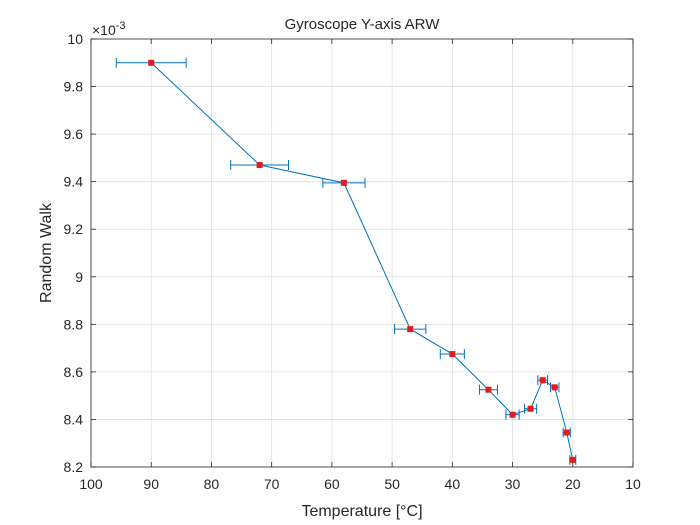 This screenshot has height=525, width=700. I want to click on exponent-base: ×10, so click(104, 30).